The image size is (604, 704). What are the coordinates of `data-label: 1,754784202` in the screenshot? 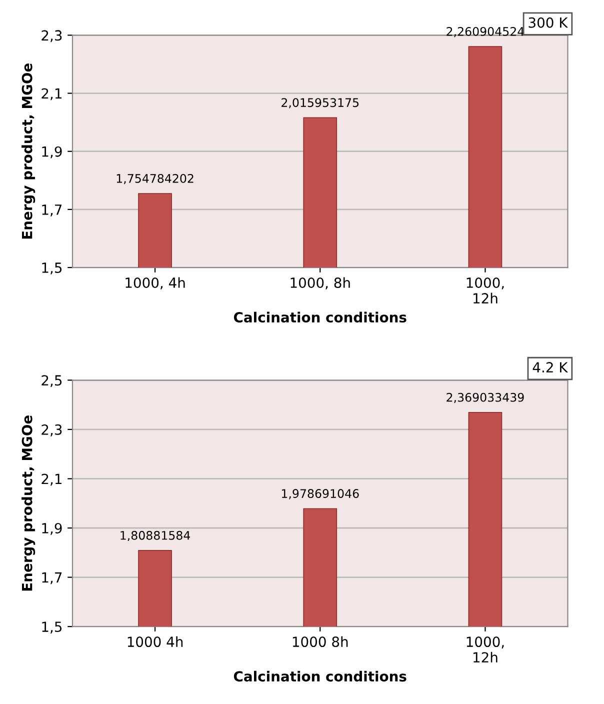 It's located at (155, 179).